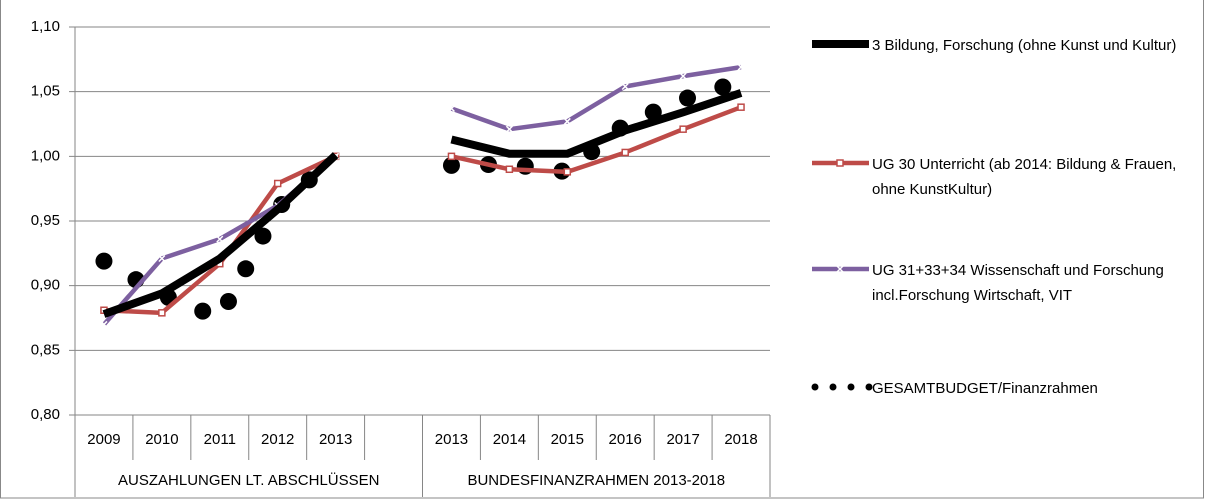  I want to click on x-tick-label: 2010, so click(161, 439).